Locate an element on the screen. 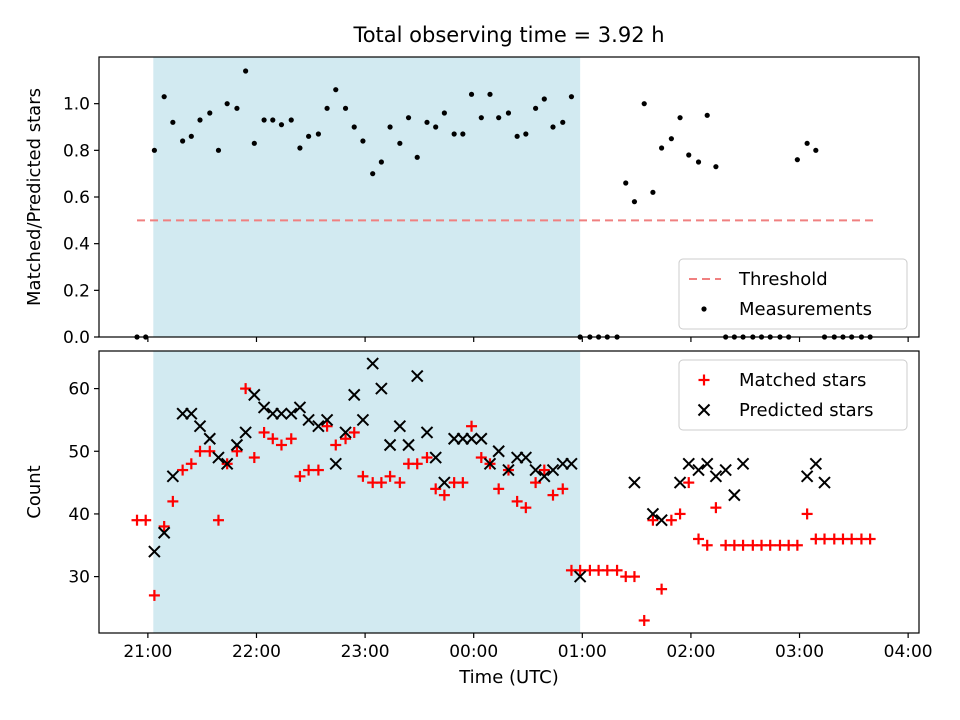  legend-entry-label: Threshold is located at coordinates (783, 279).